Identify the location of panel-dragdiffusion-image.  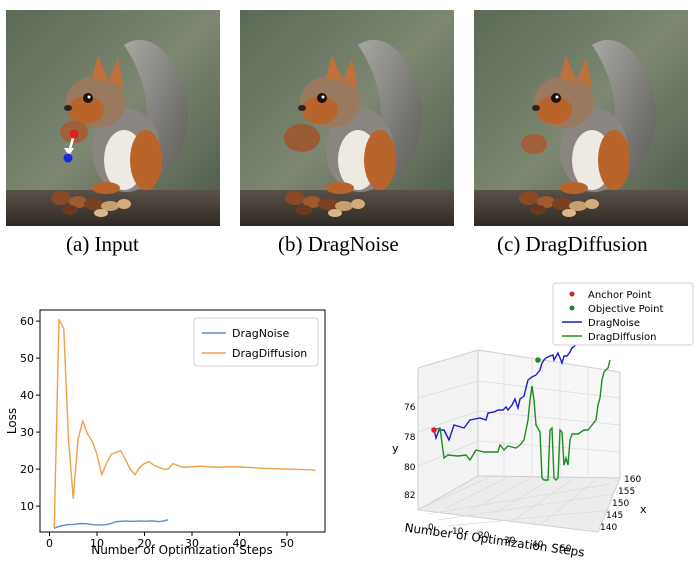
(581, 118).